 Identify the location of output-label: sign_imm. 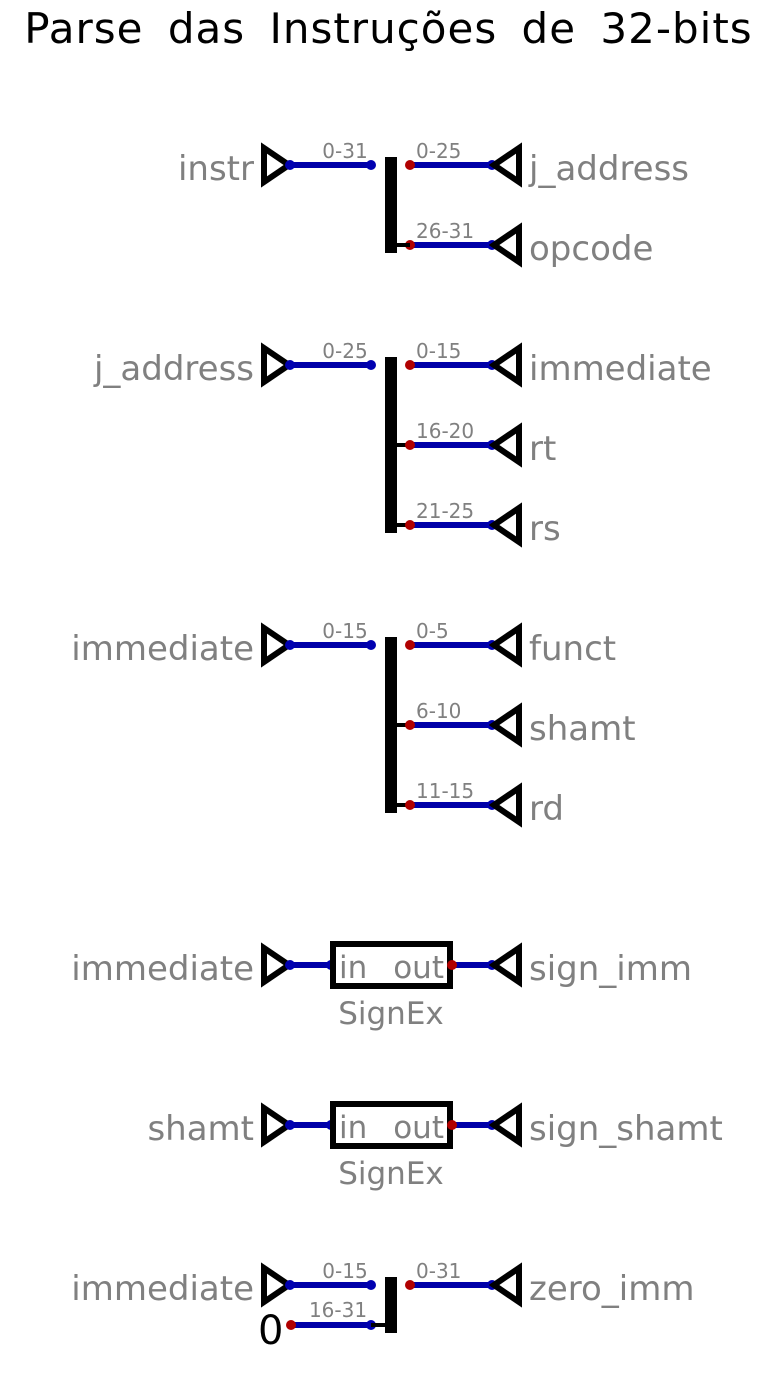
(610, 969).